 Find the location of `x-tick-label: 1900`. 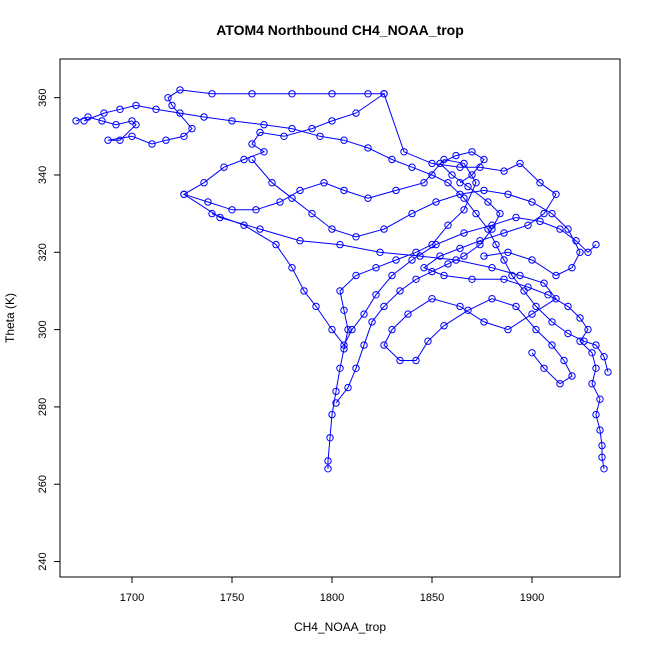

x-tick-label: 1900 is located at coordinates (532, 598).